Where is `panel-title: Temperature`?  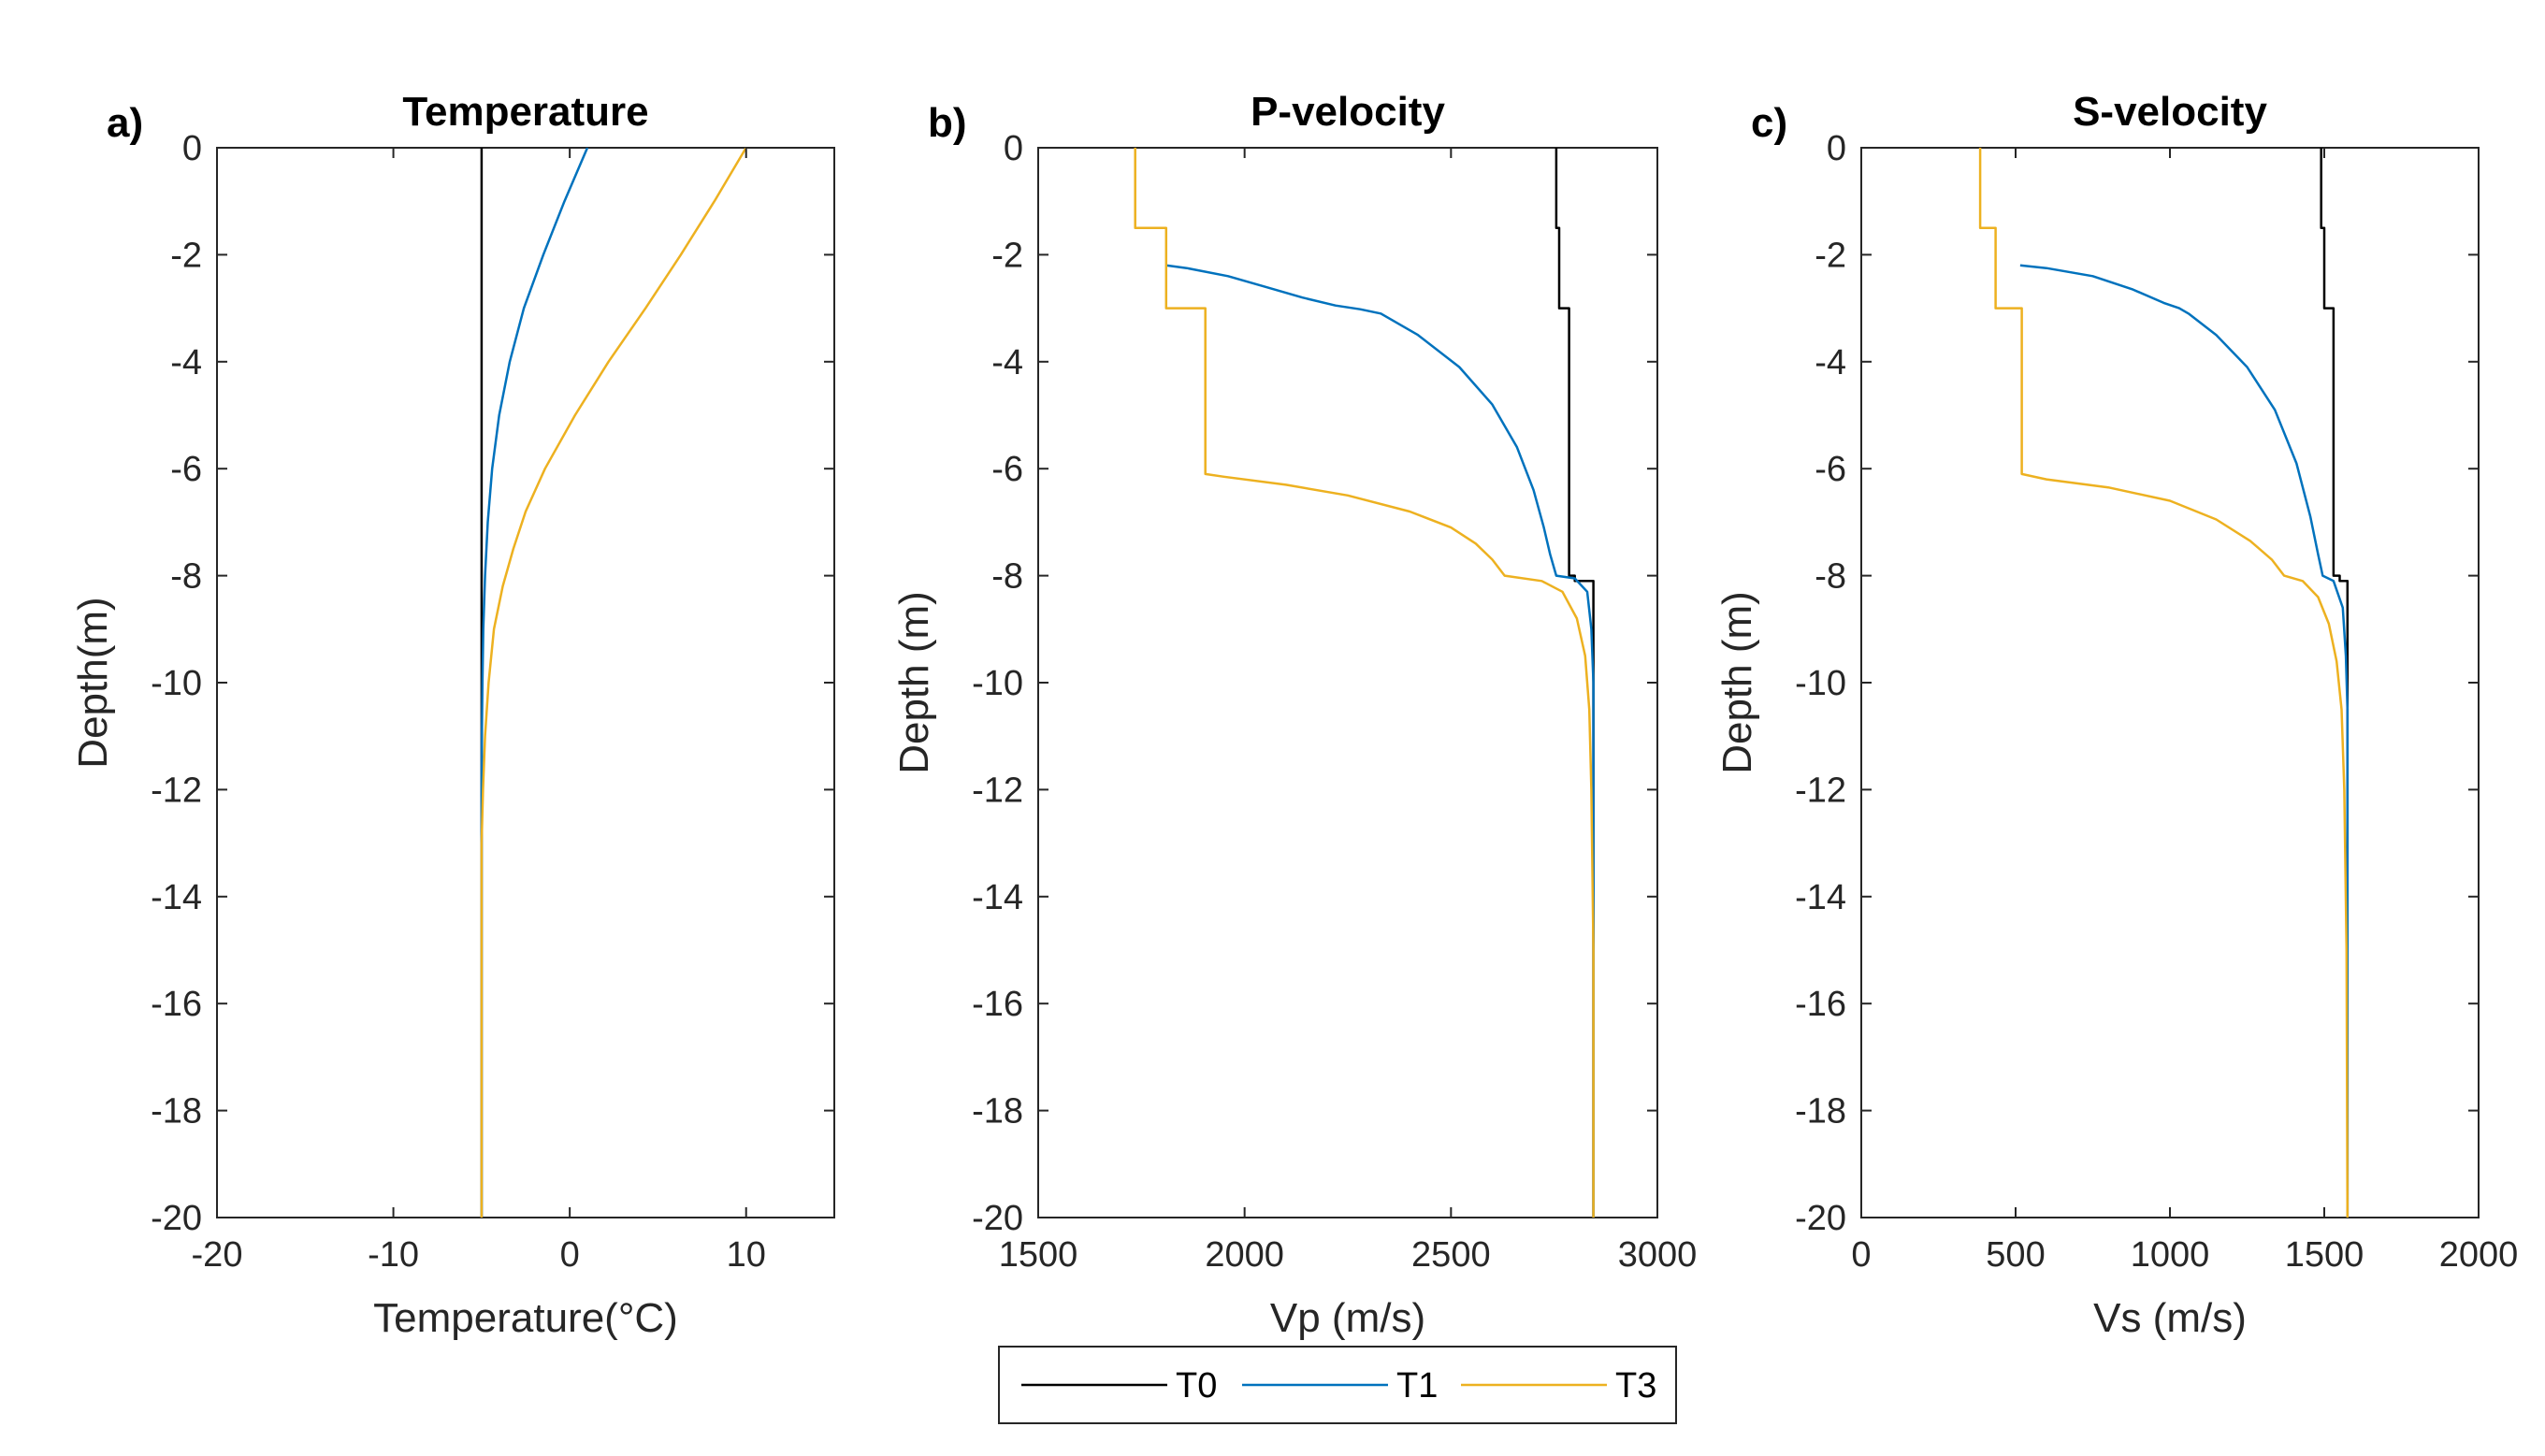 panel-title: Temperature is located at coordinates (525, 112).